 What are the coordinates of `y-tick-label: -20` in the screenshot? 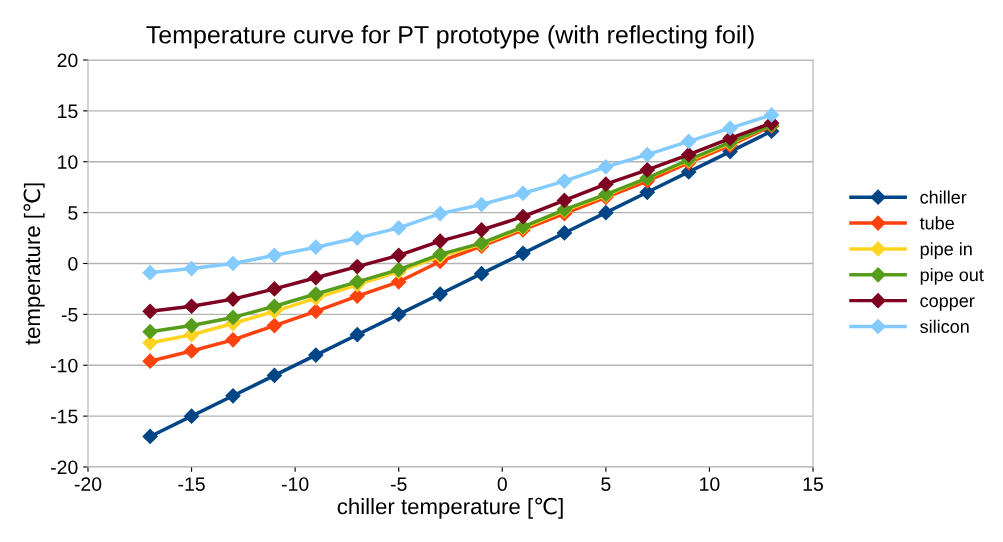 It's located at (64, 467).